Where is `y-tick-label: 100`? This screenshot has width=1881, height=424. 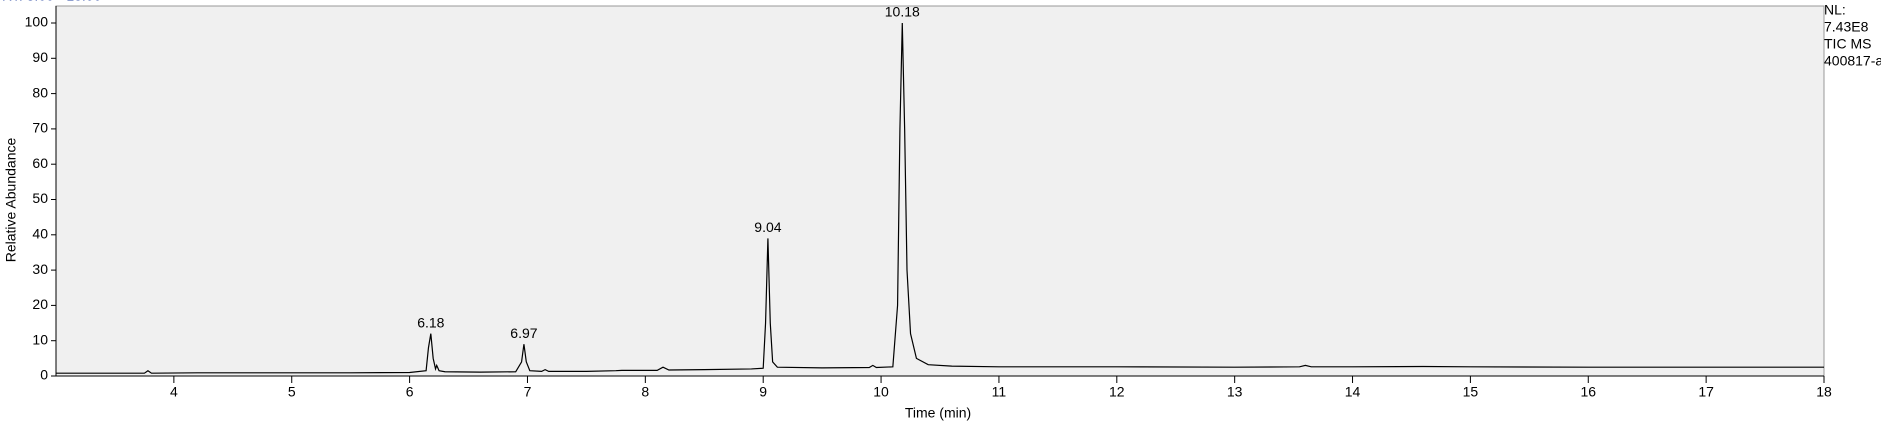 y-tick-label: 100 is located at coordinates (37, 22).